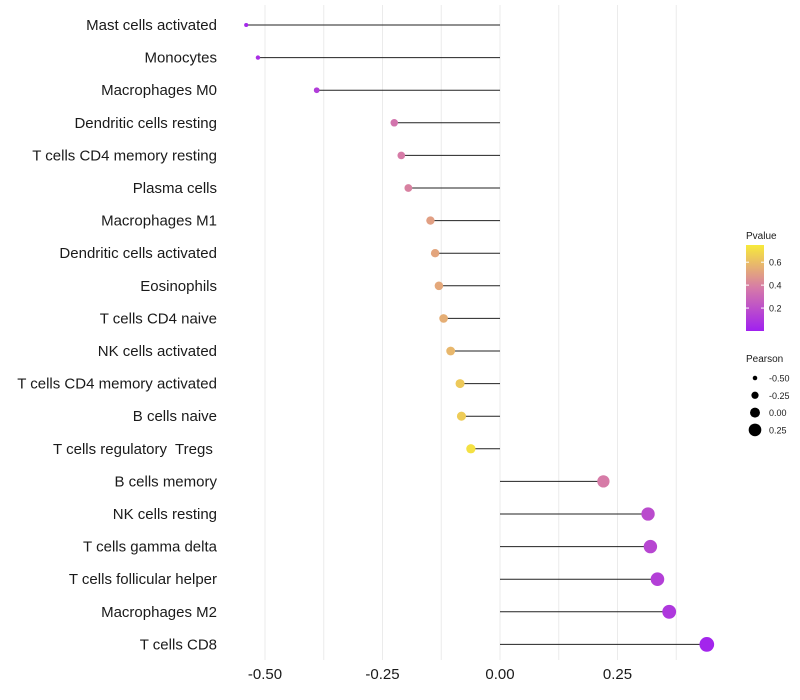 The height and width of the screenshot is (700, 800). Describe the element at coordinates (175, 416) in the screenshot. I see `y-tick-label: B cells naive` at that location.